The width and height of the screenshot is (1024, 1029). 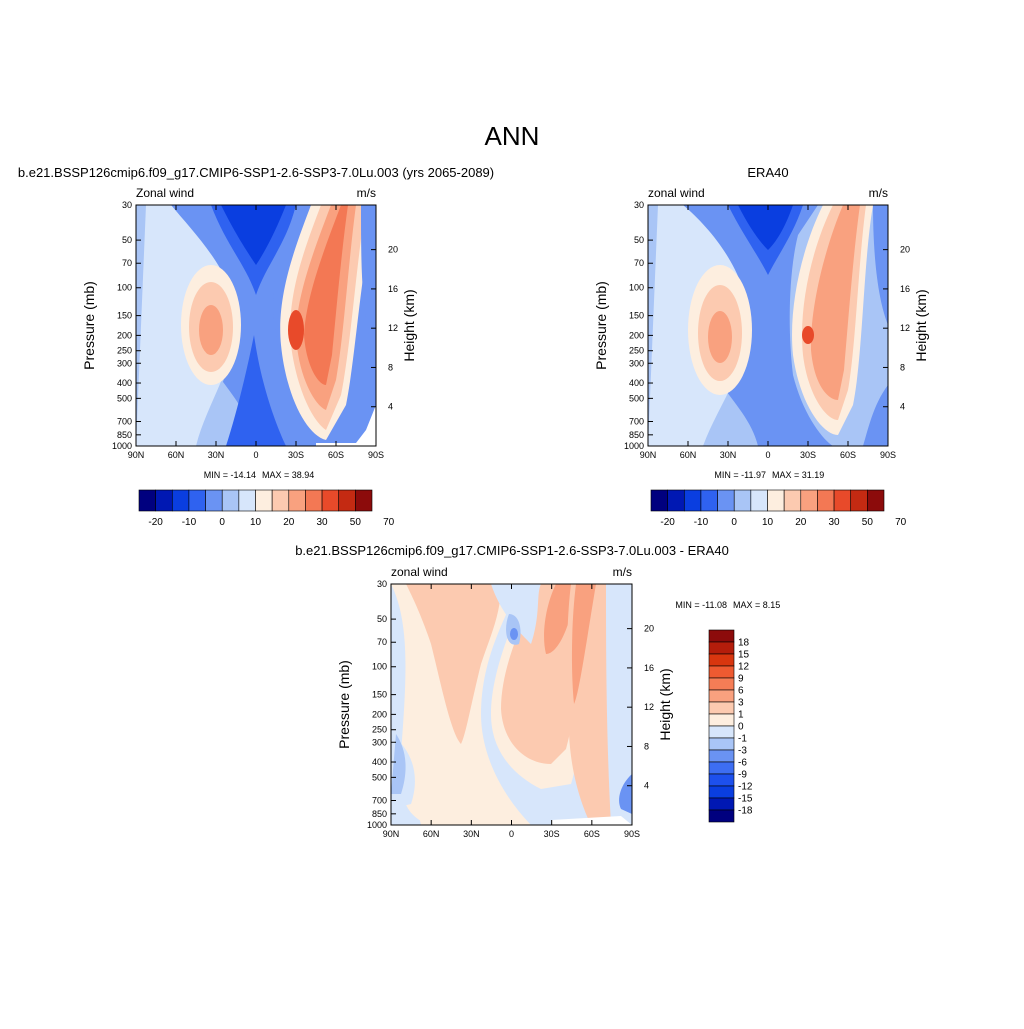 What do you see at coordinates (356, 522) in the screenshot?
I see `colorbar-tick-label: 50` at bounding box center [356, 522].